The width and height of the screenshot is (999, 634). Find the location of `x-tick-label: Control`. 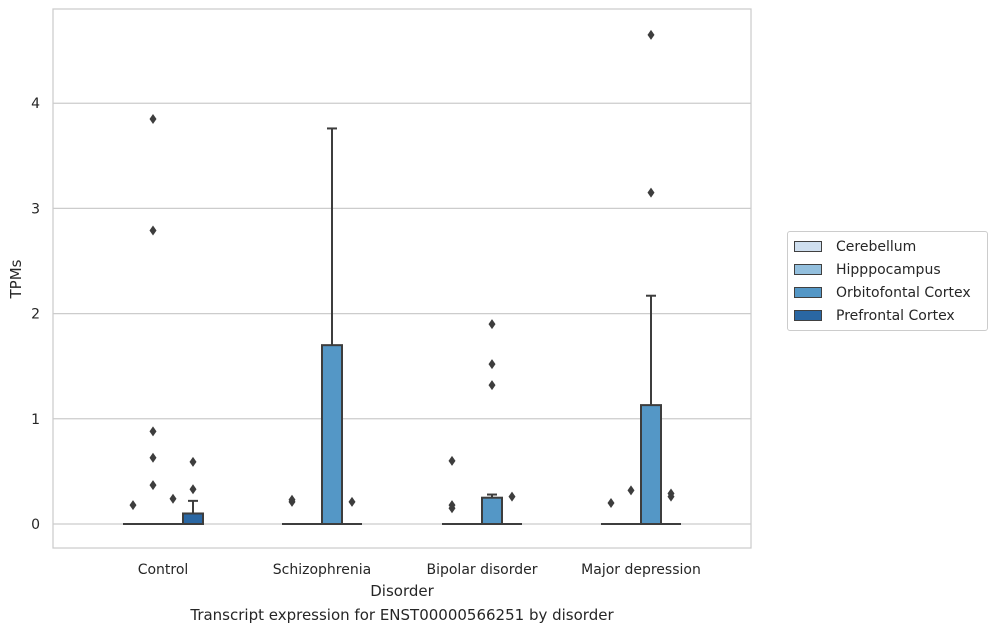

x-tick-label: Control is located at coordinates (163, 570).